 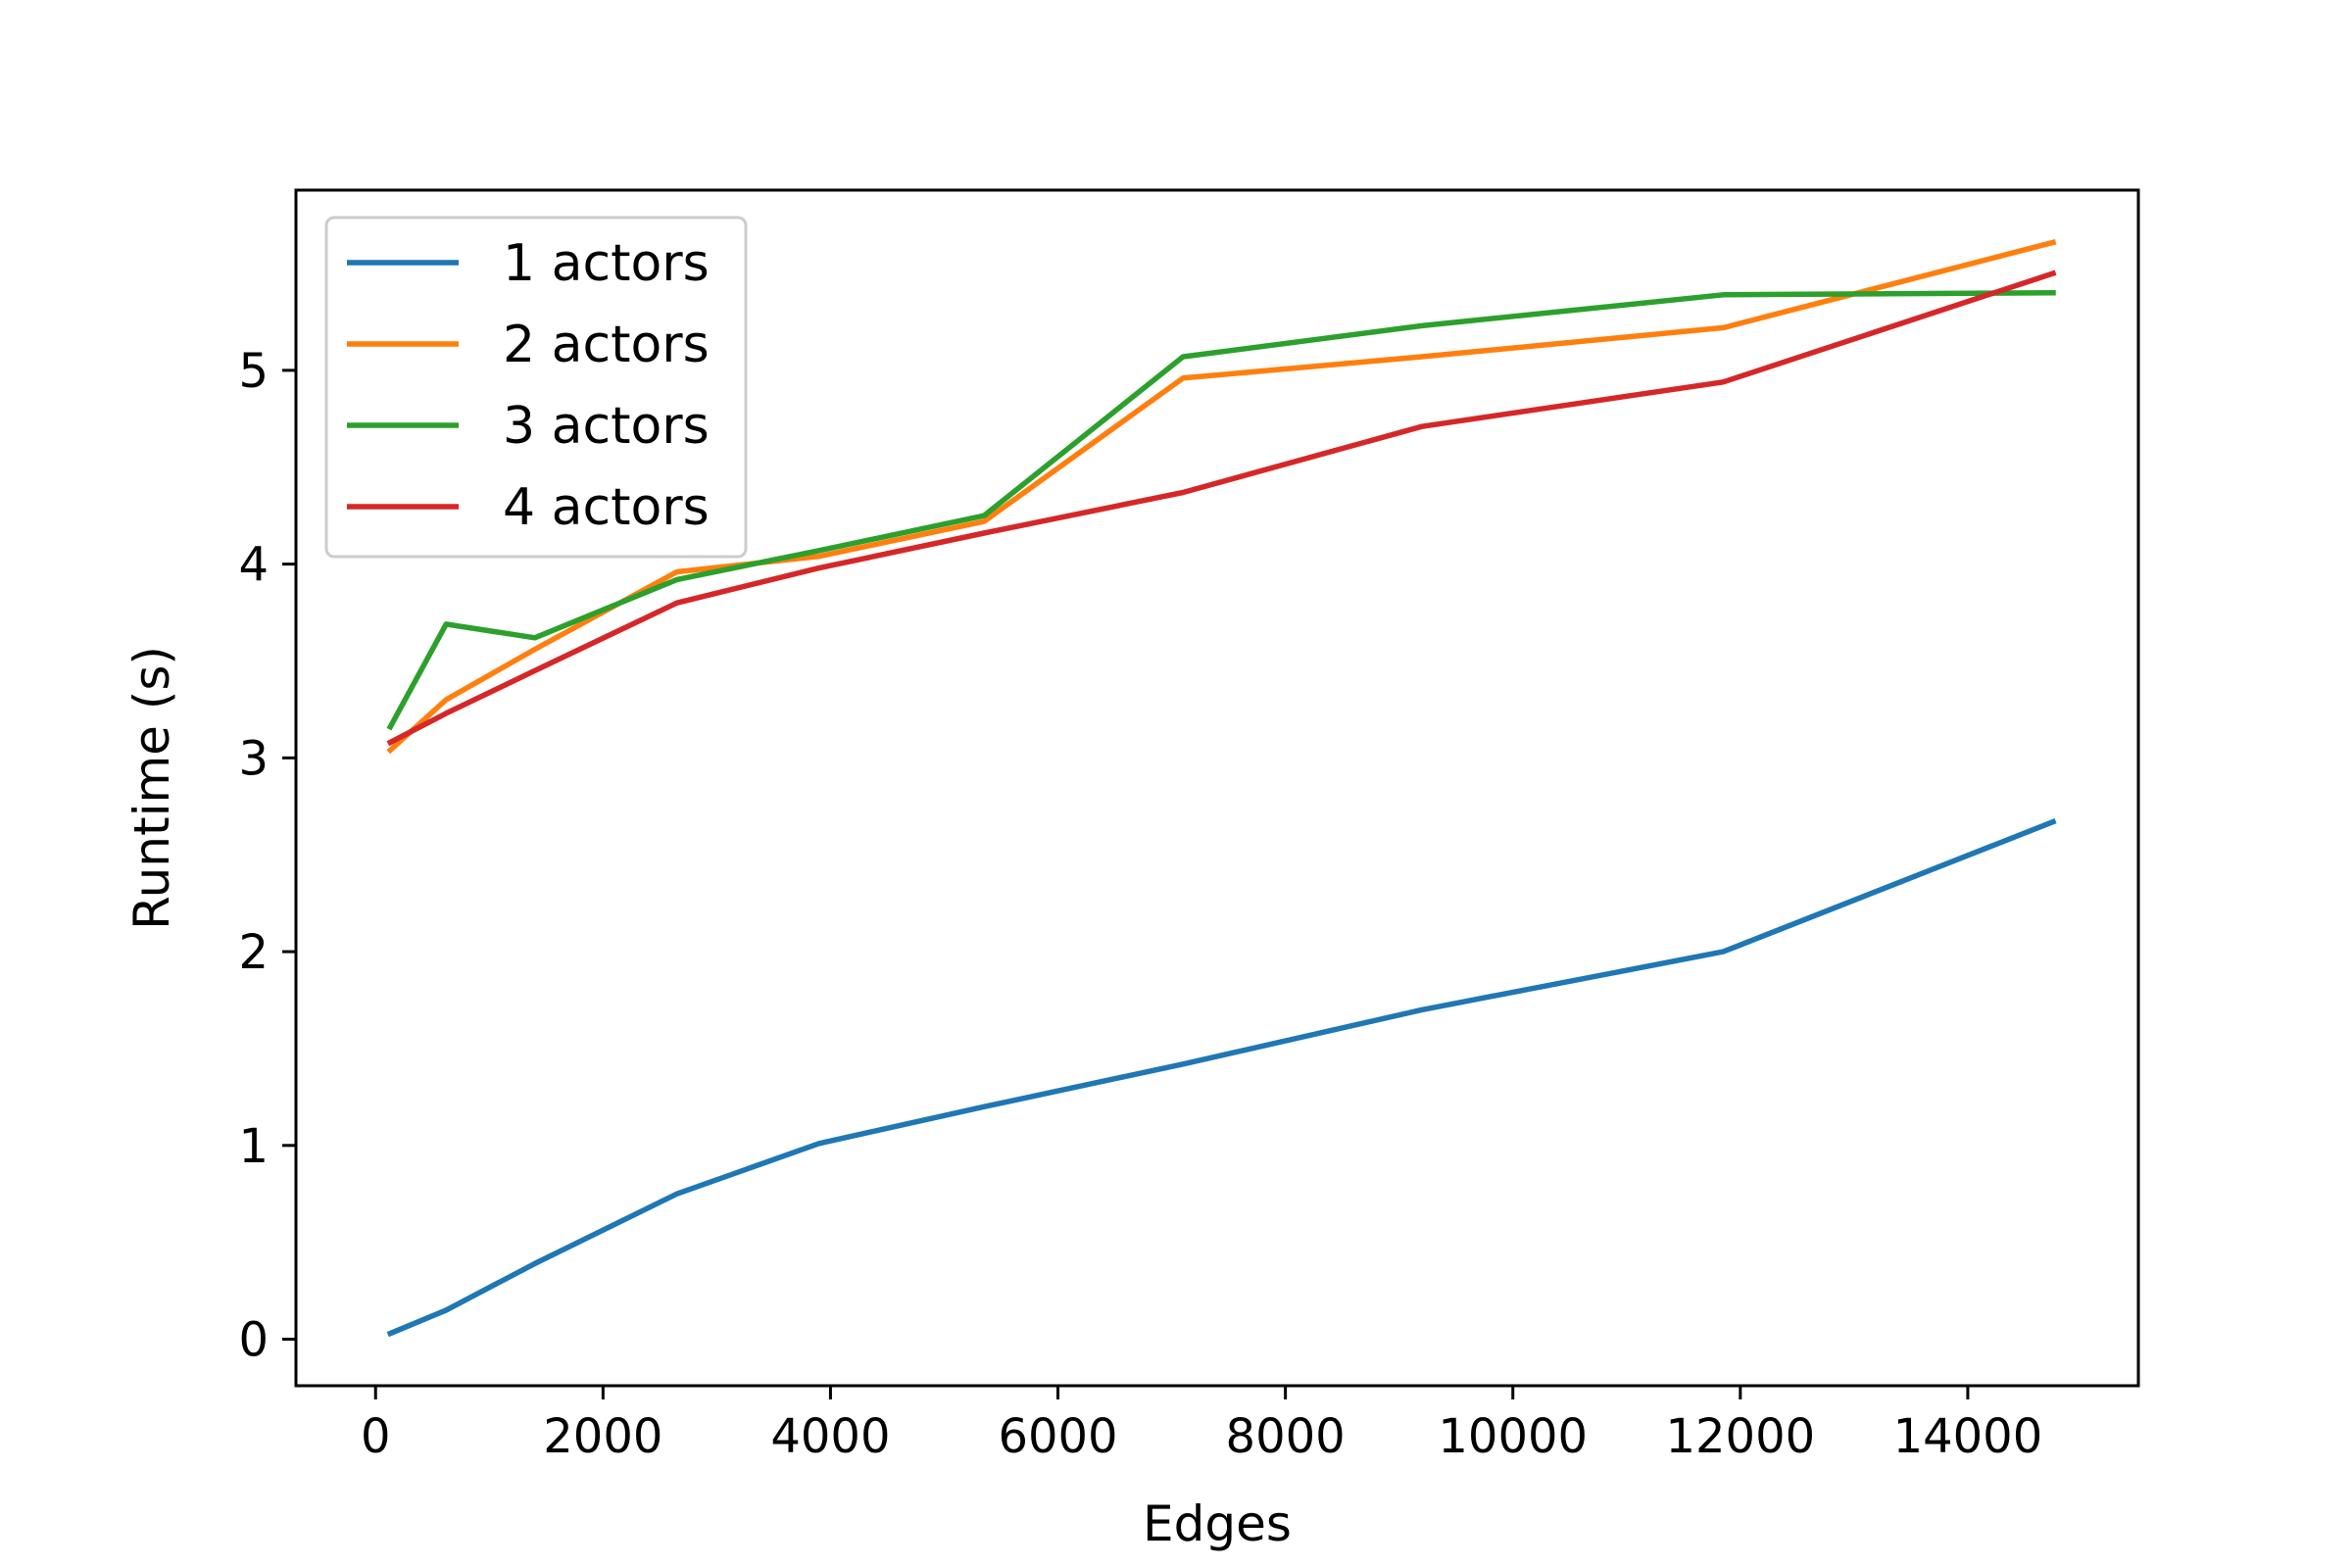 What do you see at coordinates (1968, 1436) in the screenshot?
I see `x-tick-label: 14000` at bounding box center [1968, 1436].